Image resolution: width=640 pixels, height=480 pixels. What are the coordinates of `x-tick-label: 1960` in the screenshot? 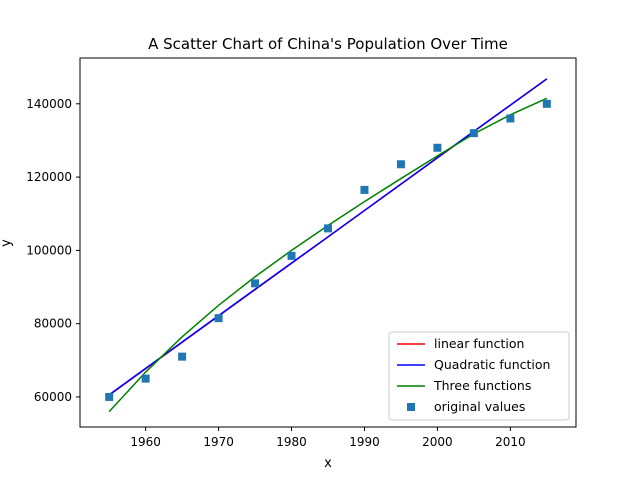 It's located at (145, 442).